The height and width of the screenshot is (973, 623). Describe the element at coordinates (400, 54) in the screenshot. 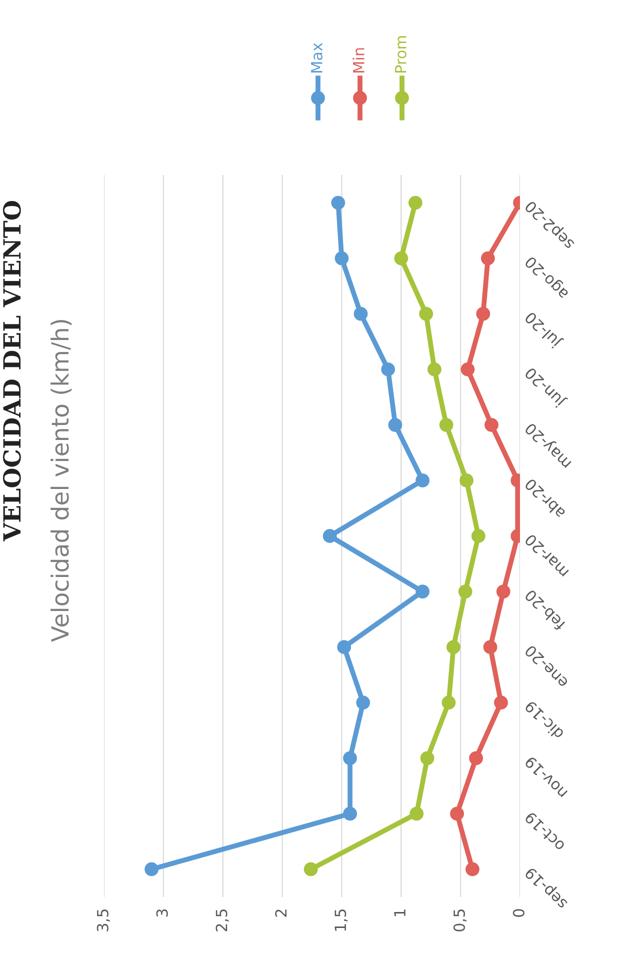

I see `text: Prom` at that location.